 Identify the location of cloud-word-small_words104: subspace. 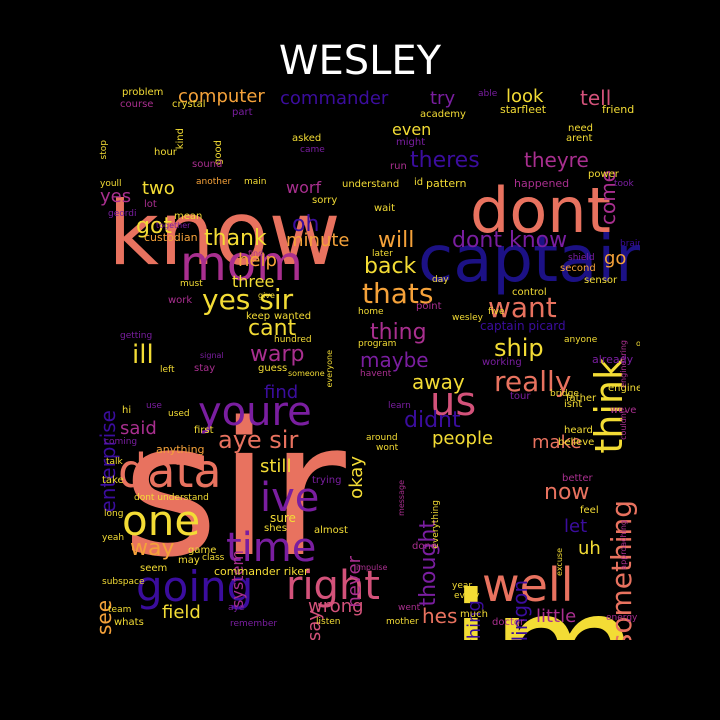
(123, 582).